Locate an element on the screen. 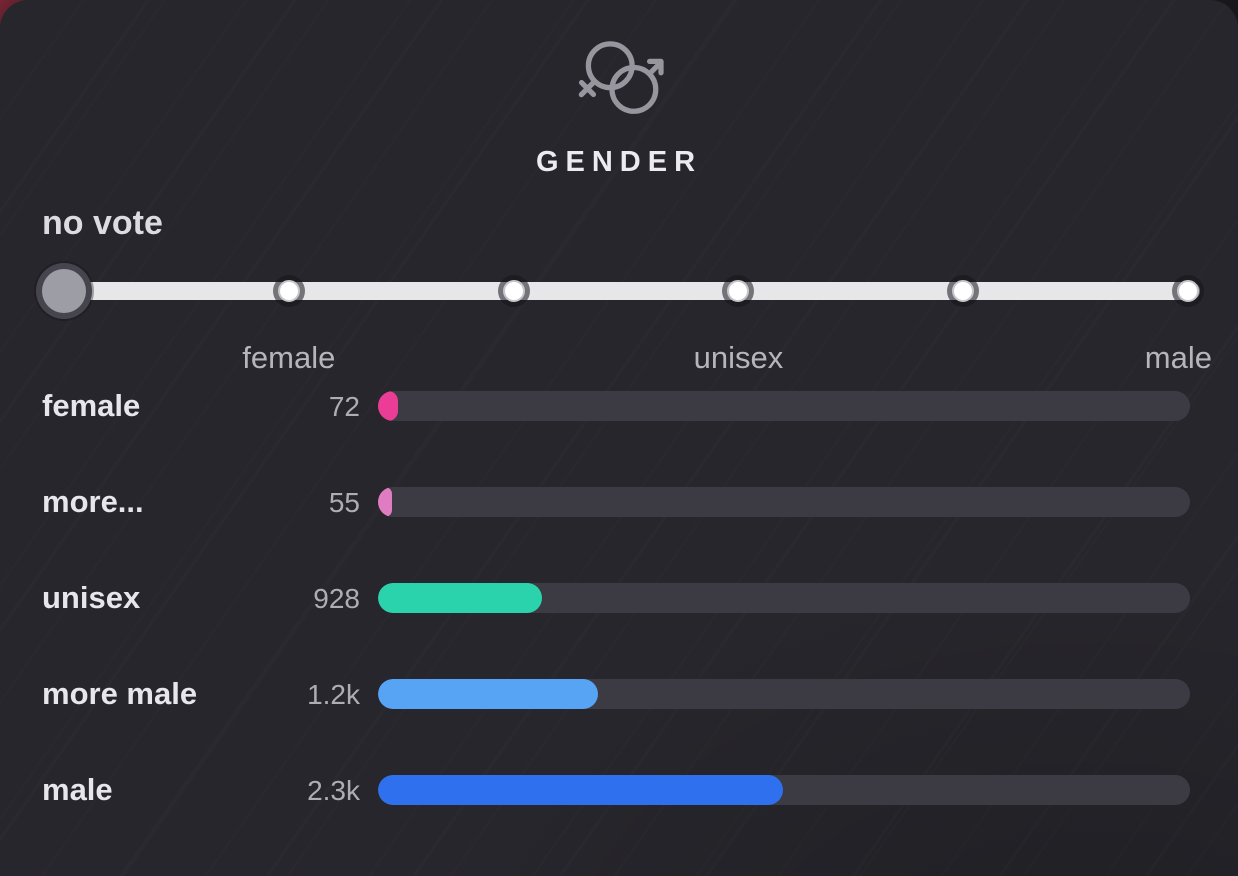 This screenshot has width=1238, height=876. result-row-more-female: more... 55 is located at coordinates (619, 502).